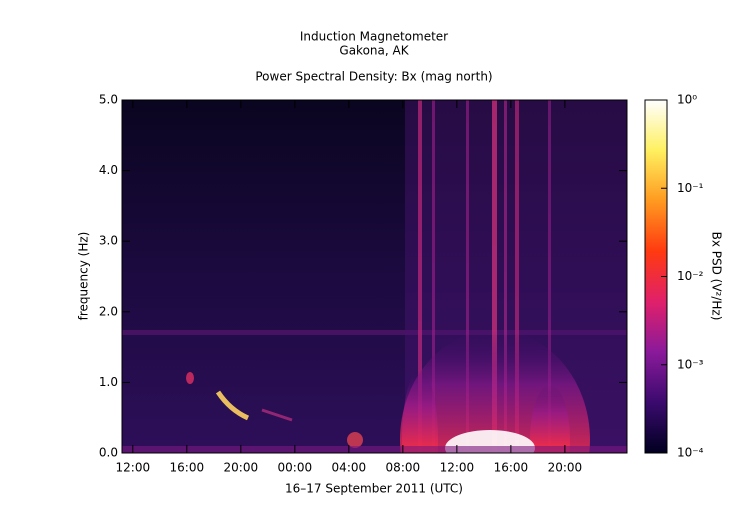 Image resolution: width=749 pixels, height=530 pixels. Describe the element at coordinates (108, 100) in the screenshot. I see `y-tick-label: 5.0` at that location.